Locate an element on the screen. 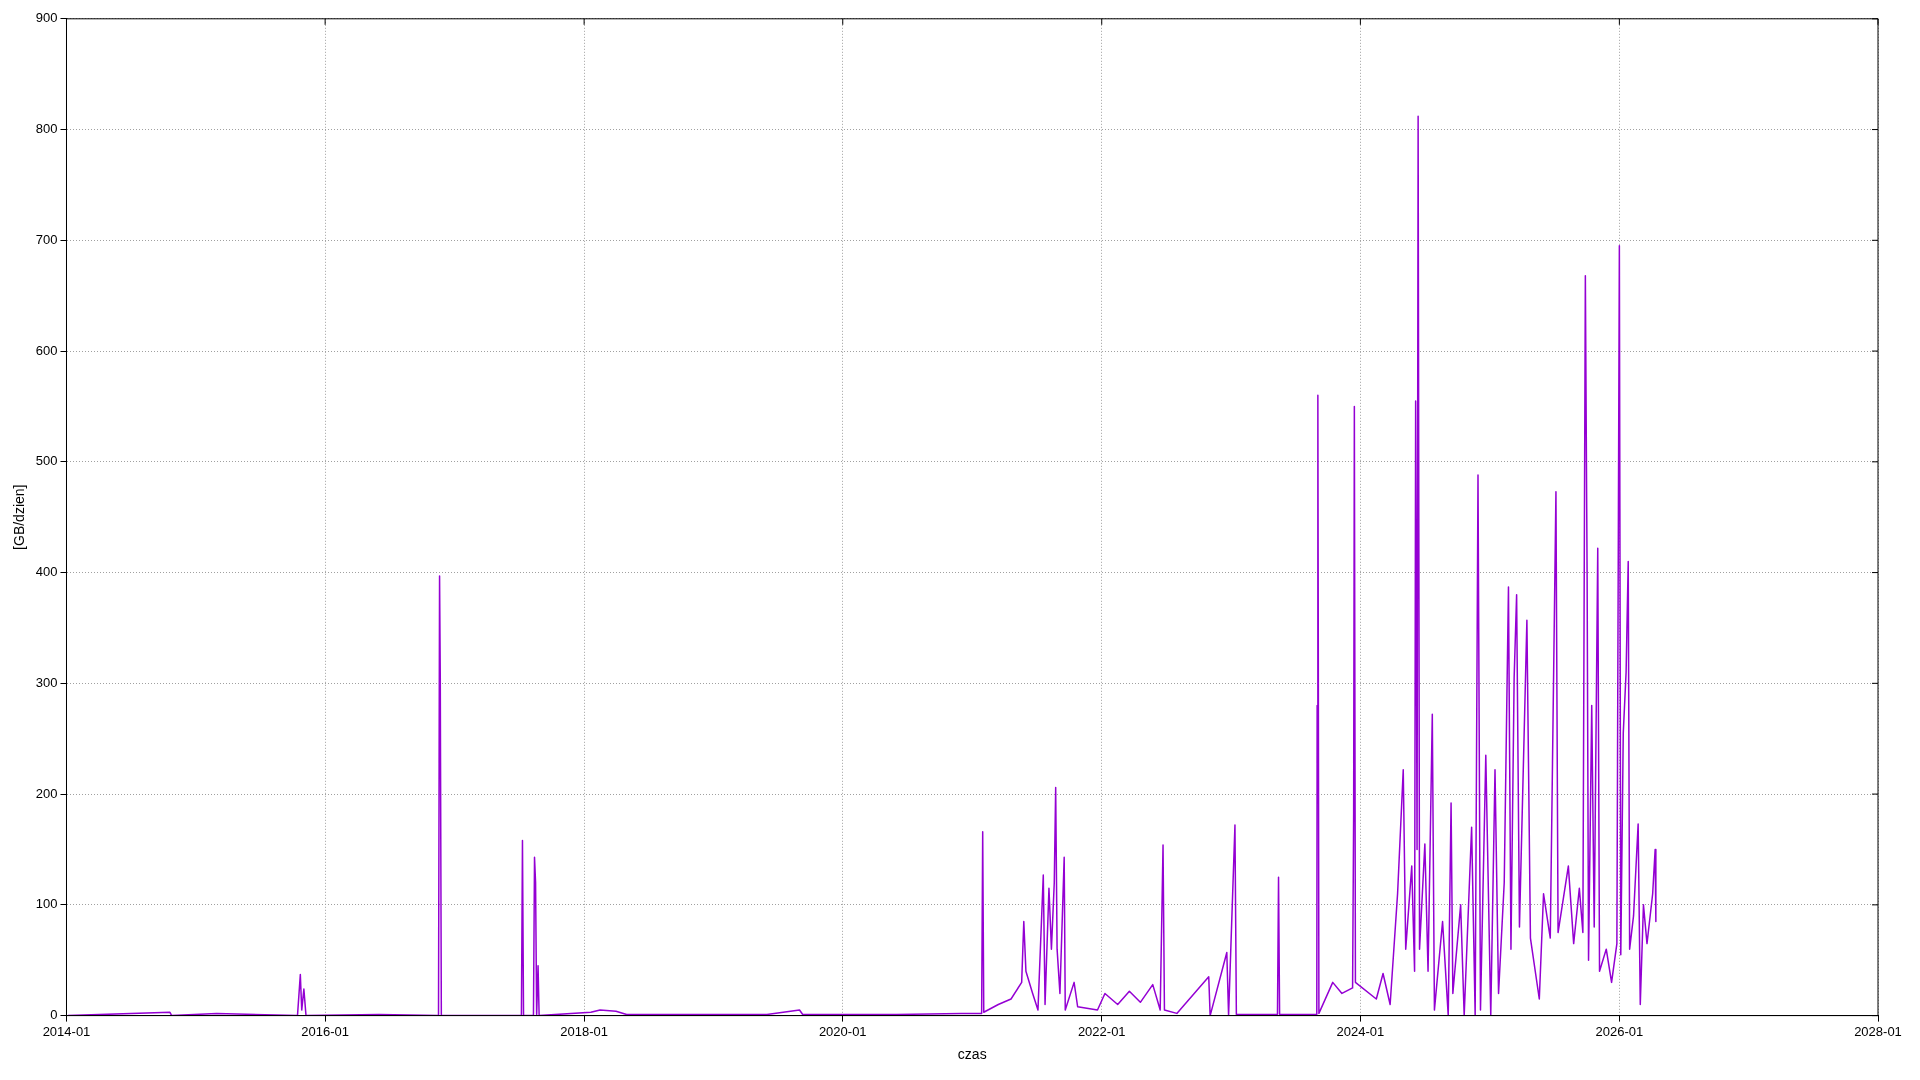 The height and width of the screenshot is (1080, 1920). x-tick-label: 2014-01 is located at coordinates (66, 1031).